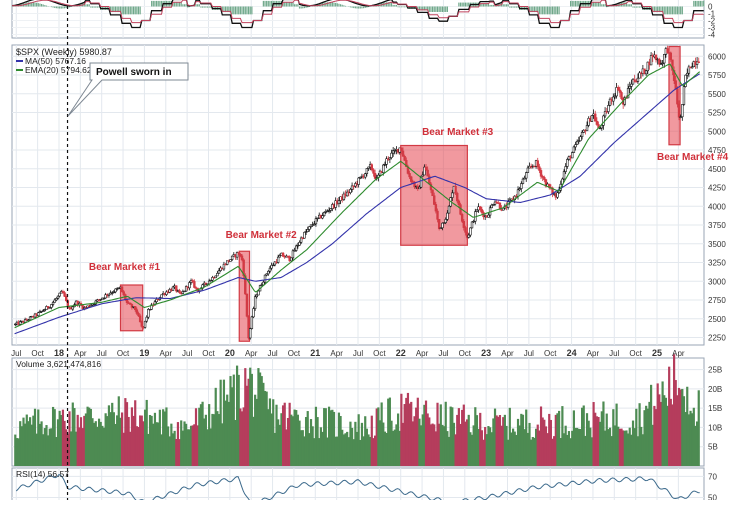 The height and width of the screenshot is (505, 740). What do you see at coordinates (134, 72) in the screenshot?
I see `powell-callout-label: Powell sworn in` at bounding box center [134, 72].